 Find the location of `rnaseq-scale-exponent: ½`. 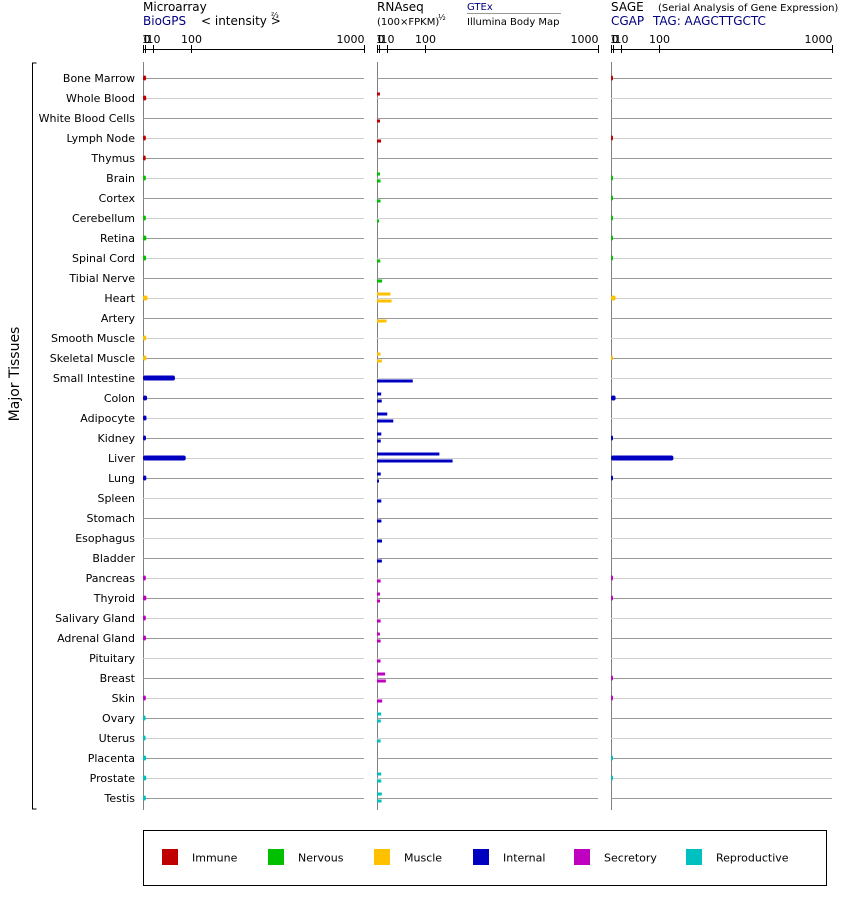

rnaseq-scale-exponent: ½ is located at coordinates (442, 17).